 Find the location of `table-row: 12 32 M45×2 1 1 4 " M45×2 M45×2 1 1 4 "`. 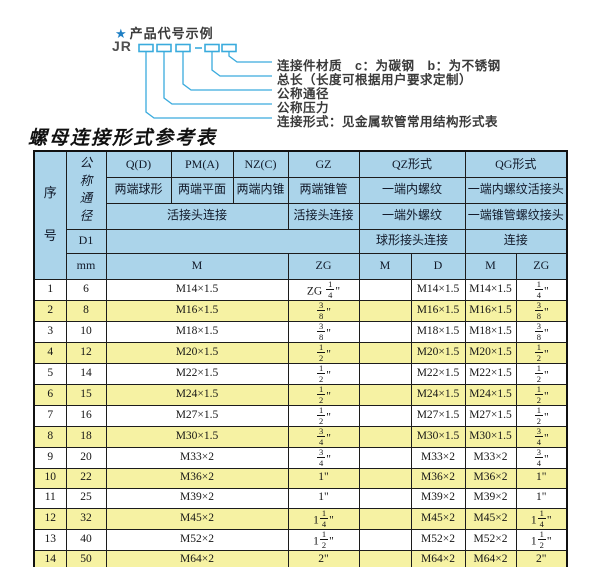

table-row: 12 32 M45×2 1 1 4 " M45×2 M45×2 1 1 4 " is located at coordinates (300, 518).